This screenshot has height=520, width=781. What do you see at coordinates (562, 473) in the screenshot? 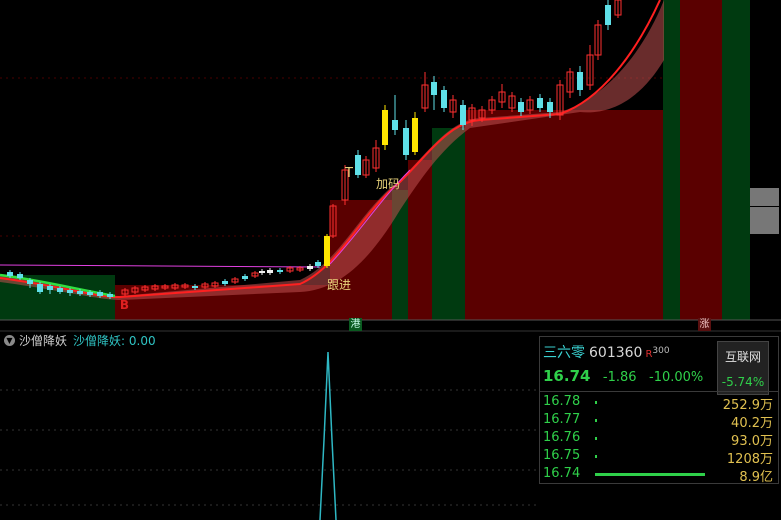
I see `book-price: 16.74` at bounding box center [562, 473].